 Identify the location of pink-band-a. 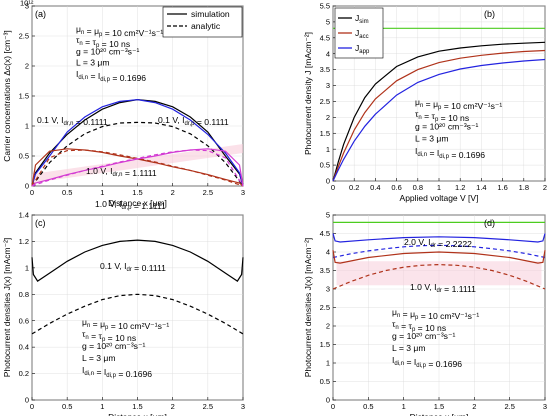
(137, 163).